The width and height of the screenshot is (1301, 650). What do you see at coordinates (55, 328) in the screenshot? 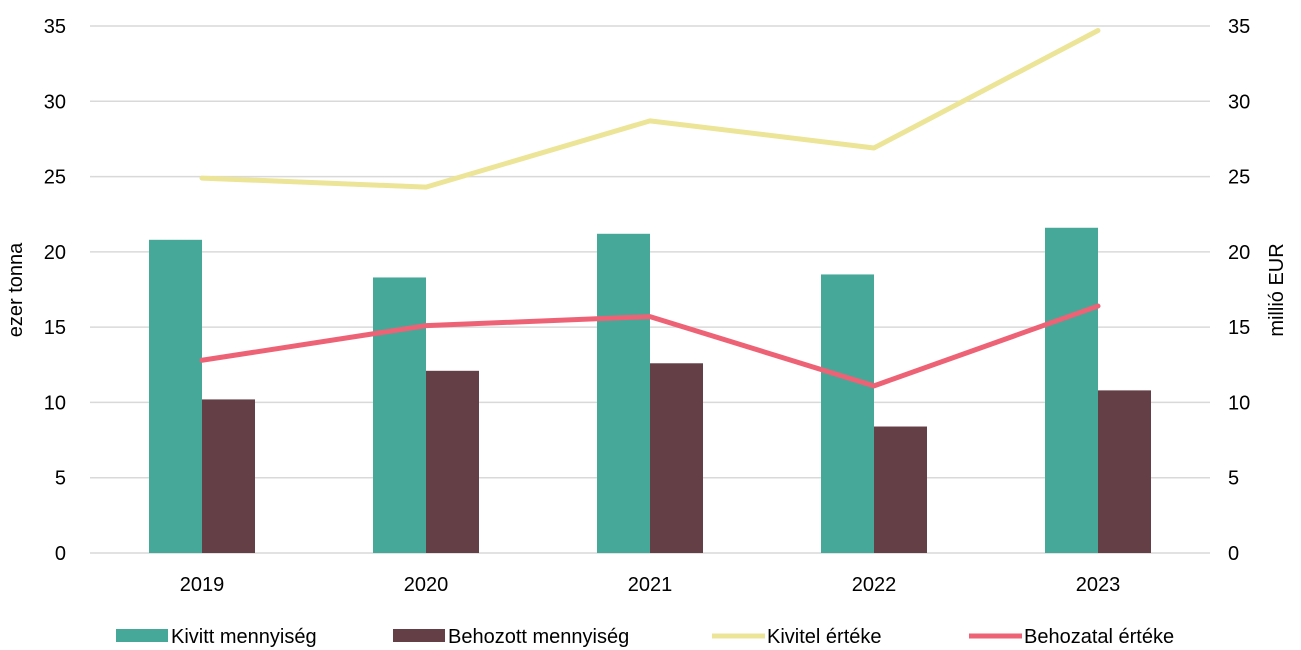
I see `left-tick-label: 15` at bounding box center [55, 328].